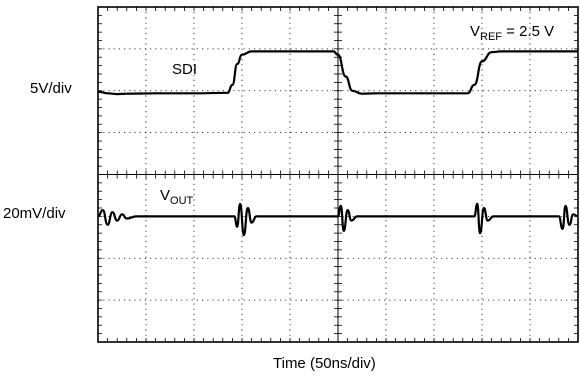 This screenshot has height=382, width=580. What do you see at coordinates (512, 33) in the screenshot?
I see `vref-annotation: VREF = 2.5 V` at bounding box center [512, 33].